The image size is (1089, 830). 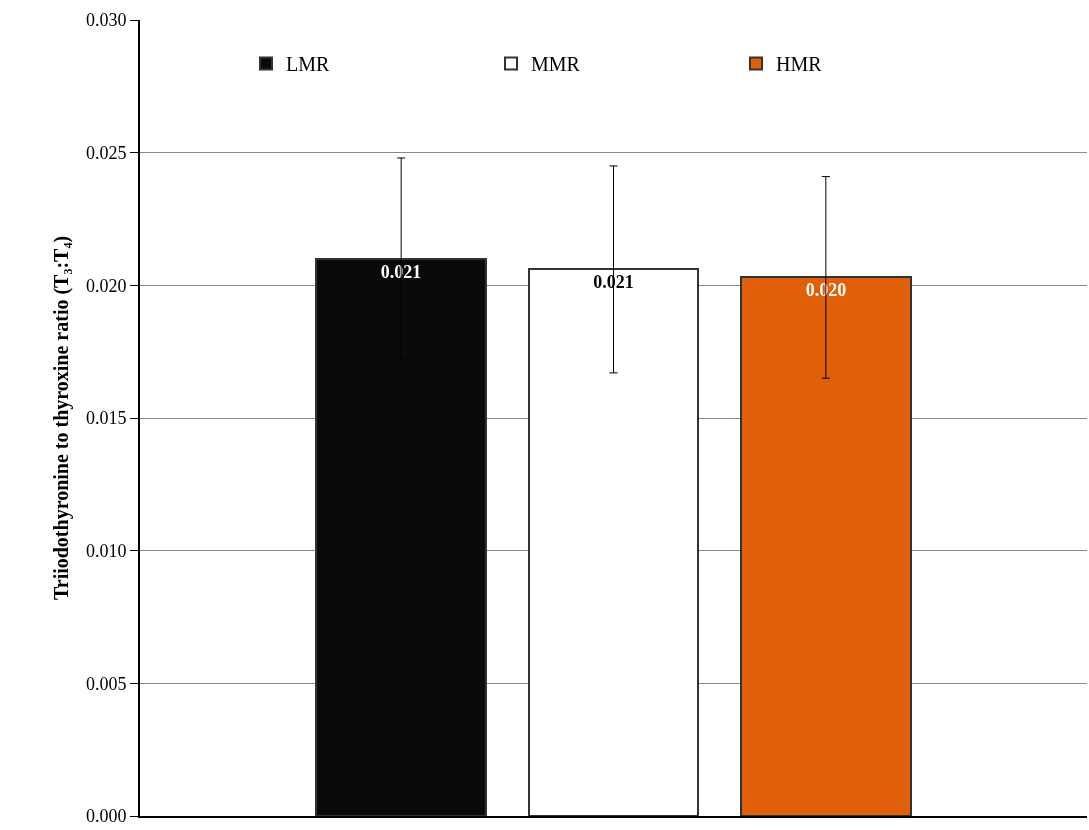 I want to click on y-tick-label: 0.015, so click(x=106, y=418).